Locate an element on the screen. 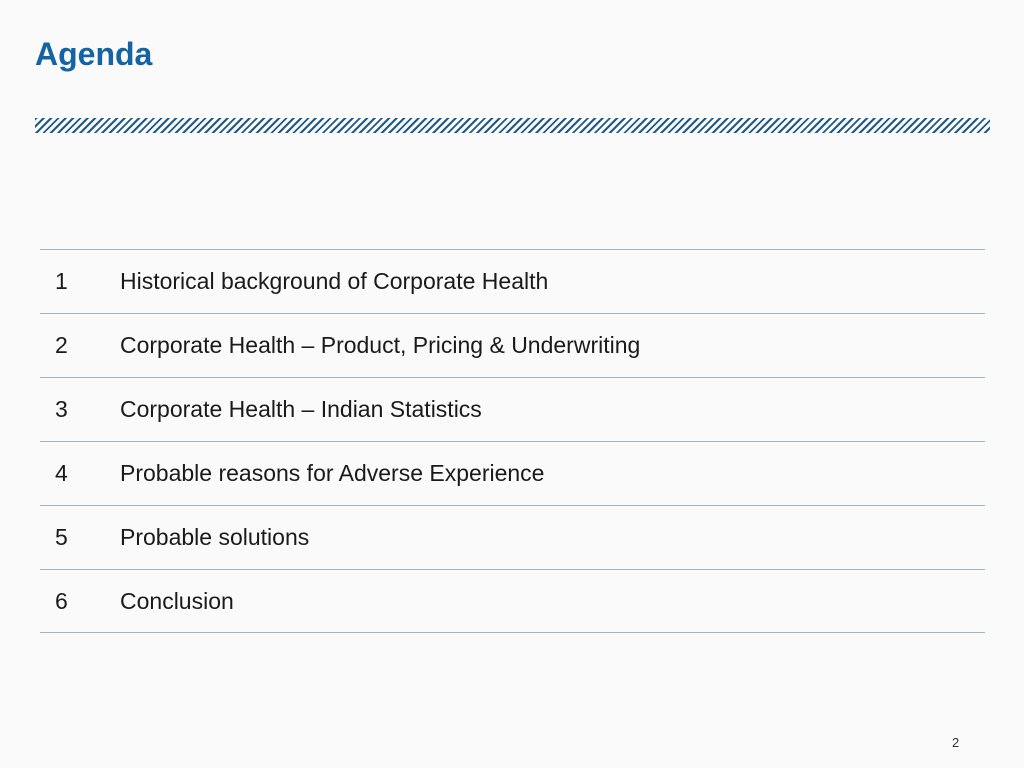  agenda-item-number: 1 is located at coordinates (61, 281).